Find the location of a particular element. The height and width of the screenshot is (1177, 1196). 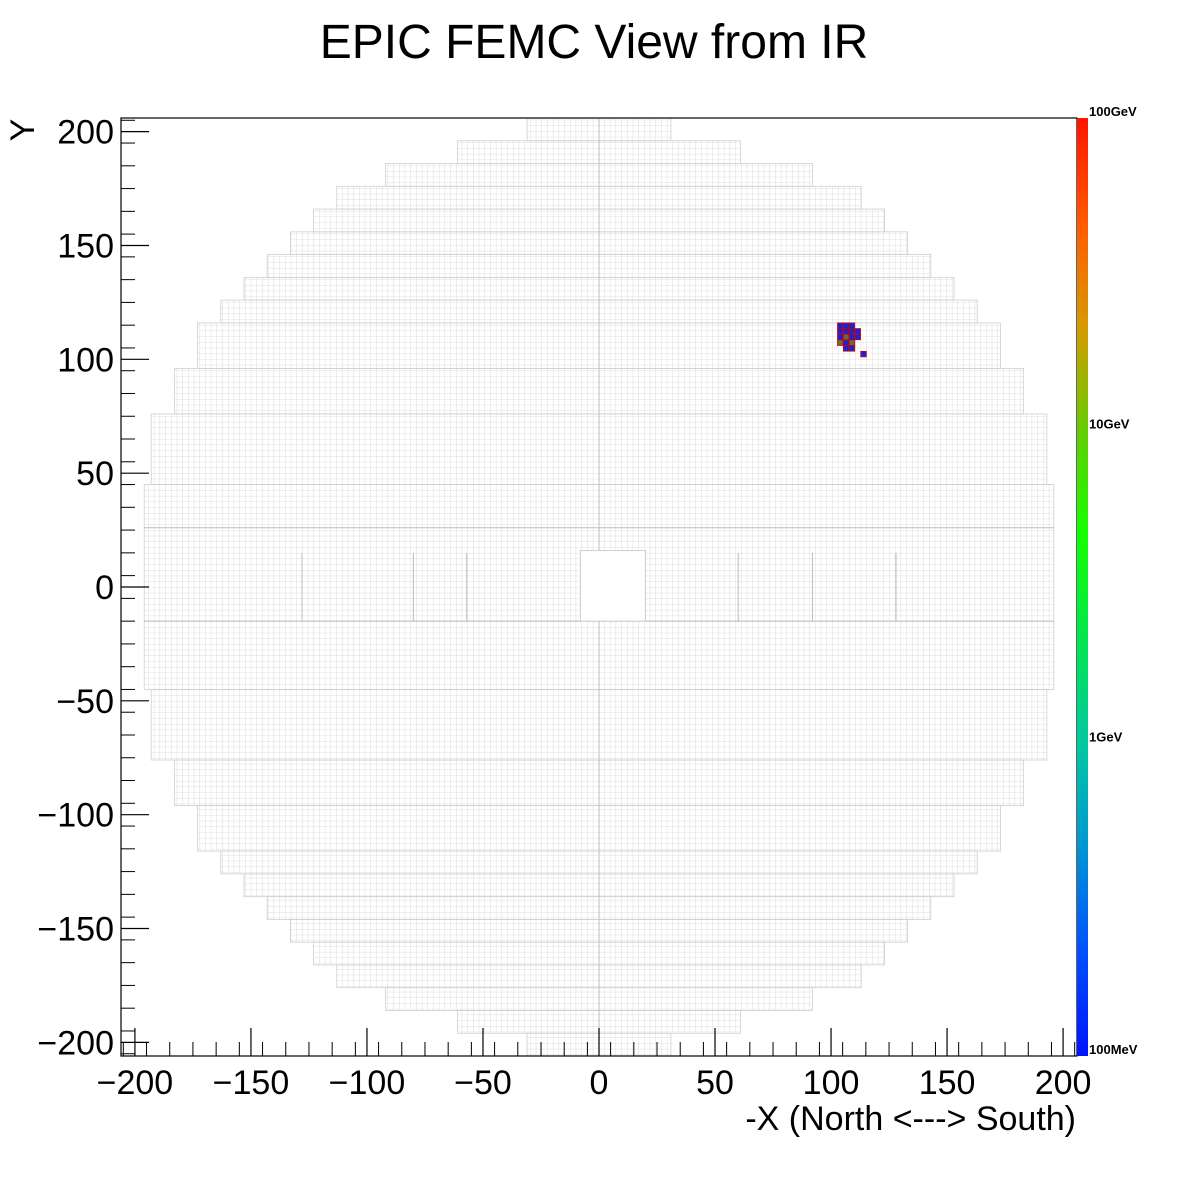

chart-title: EPIC FEMC View from IR is located at coordinates (594, 42).